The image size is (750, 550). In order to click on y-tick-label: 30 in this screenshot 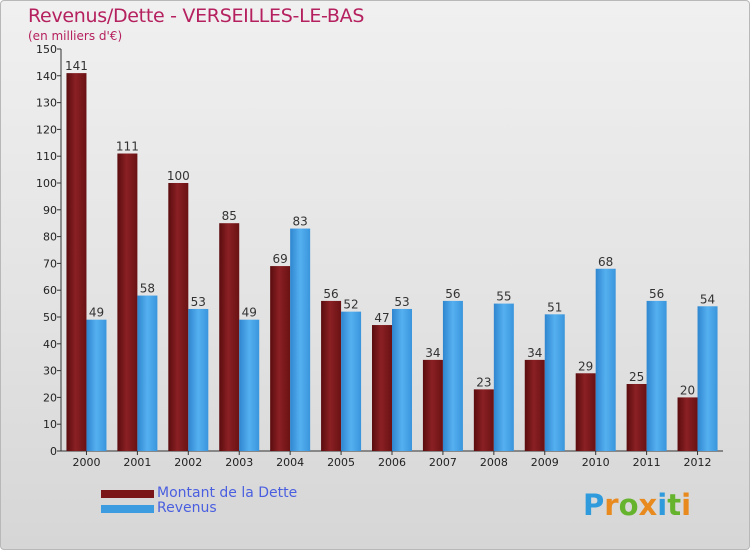, I will do `click(50, 371)`.